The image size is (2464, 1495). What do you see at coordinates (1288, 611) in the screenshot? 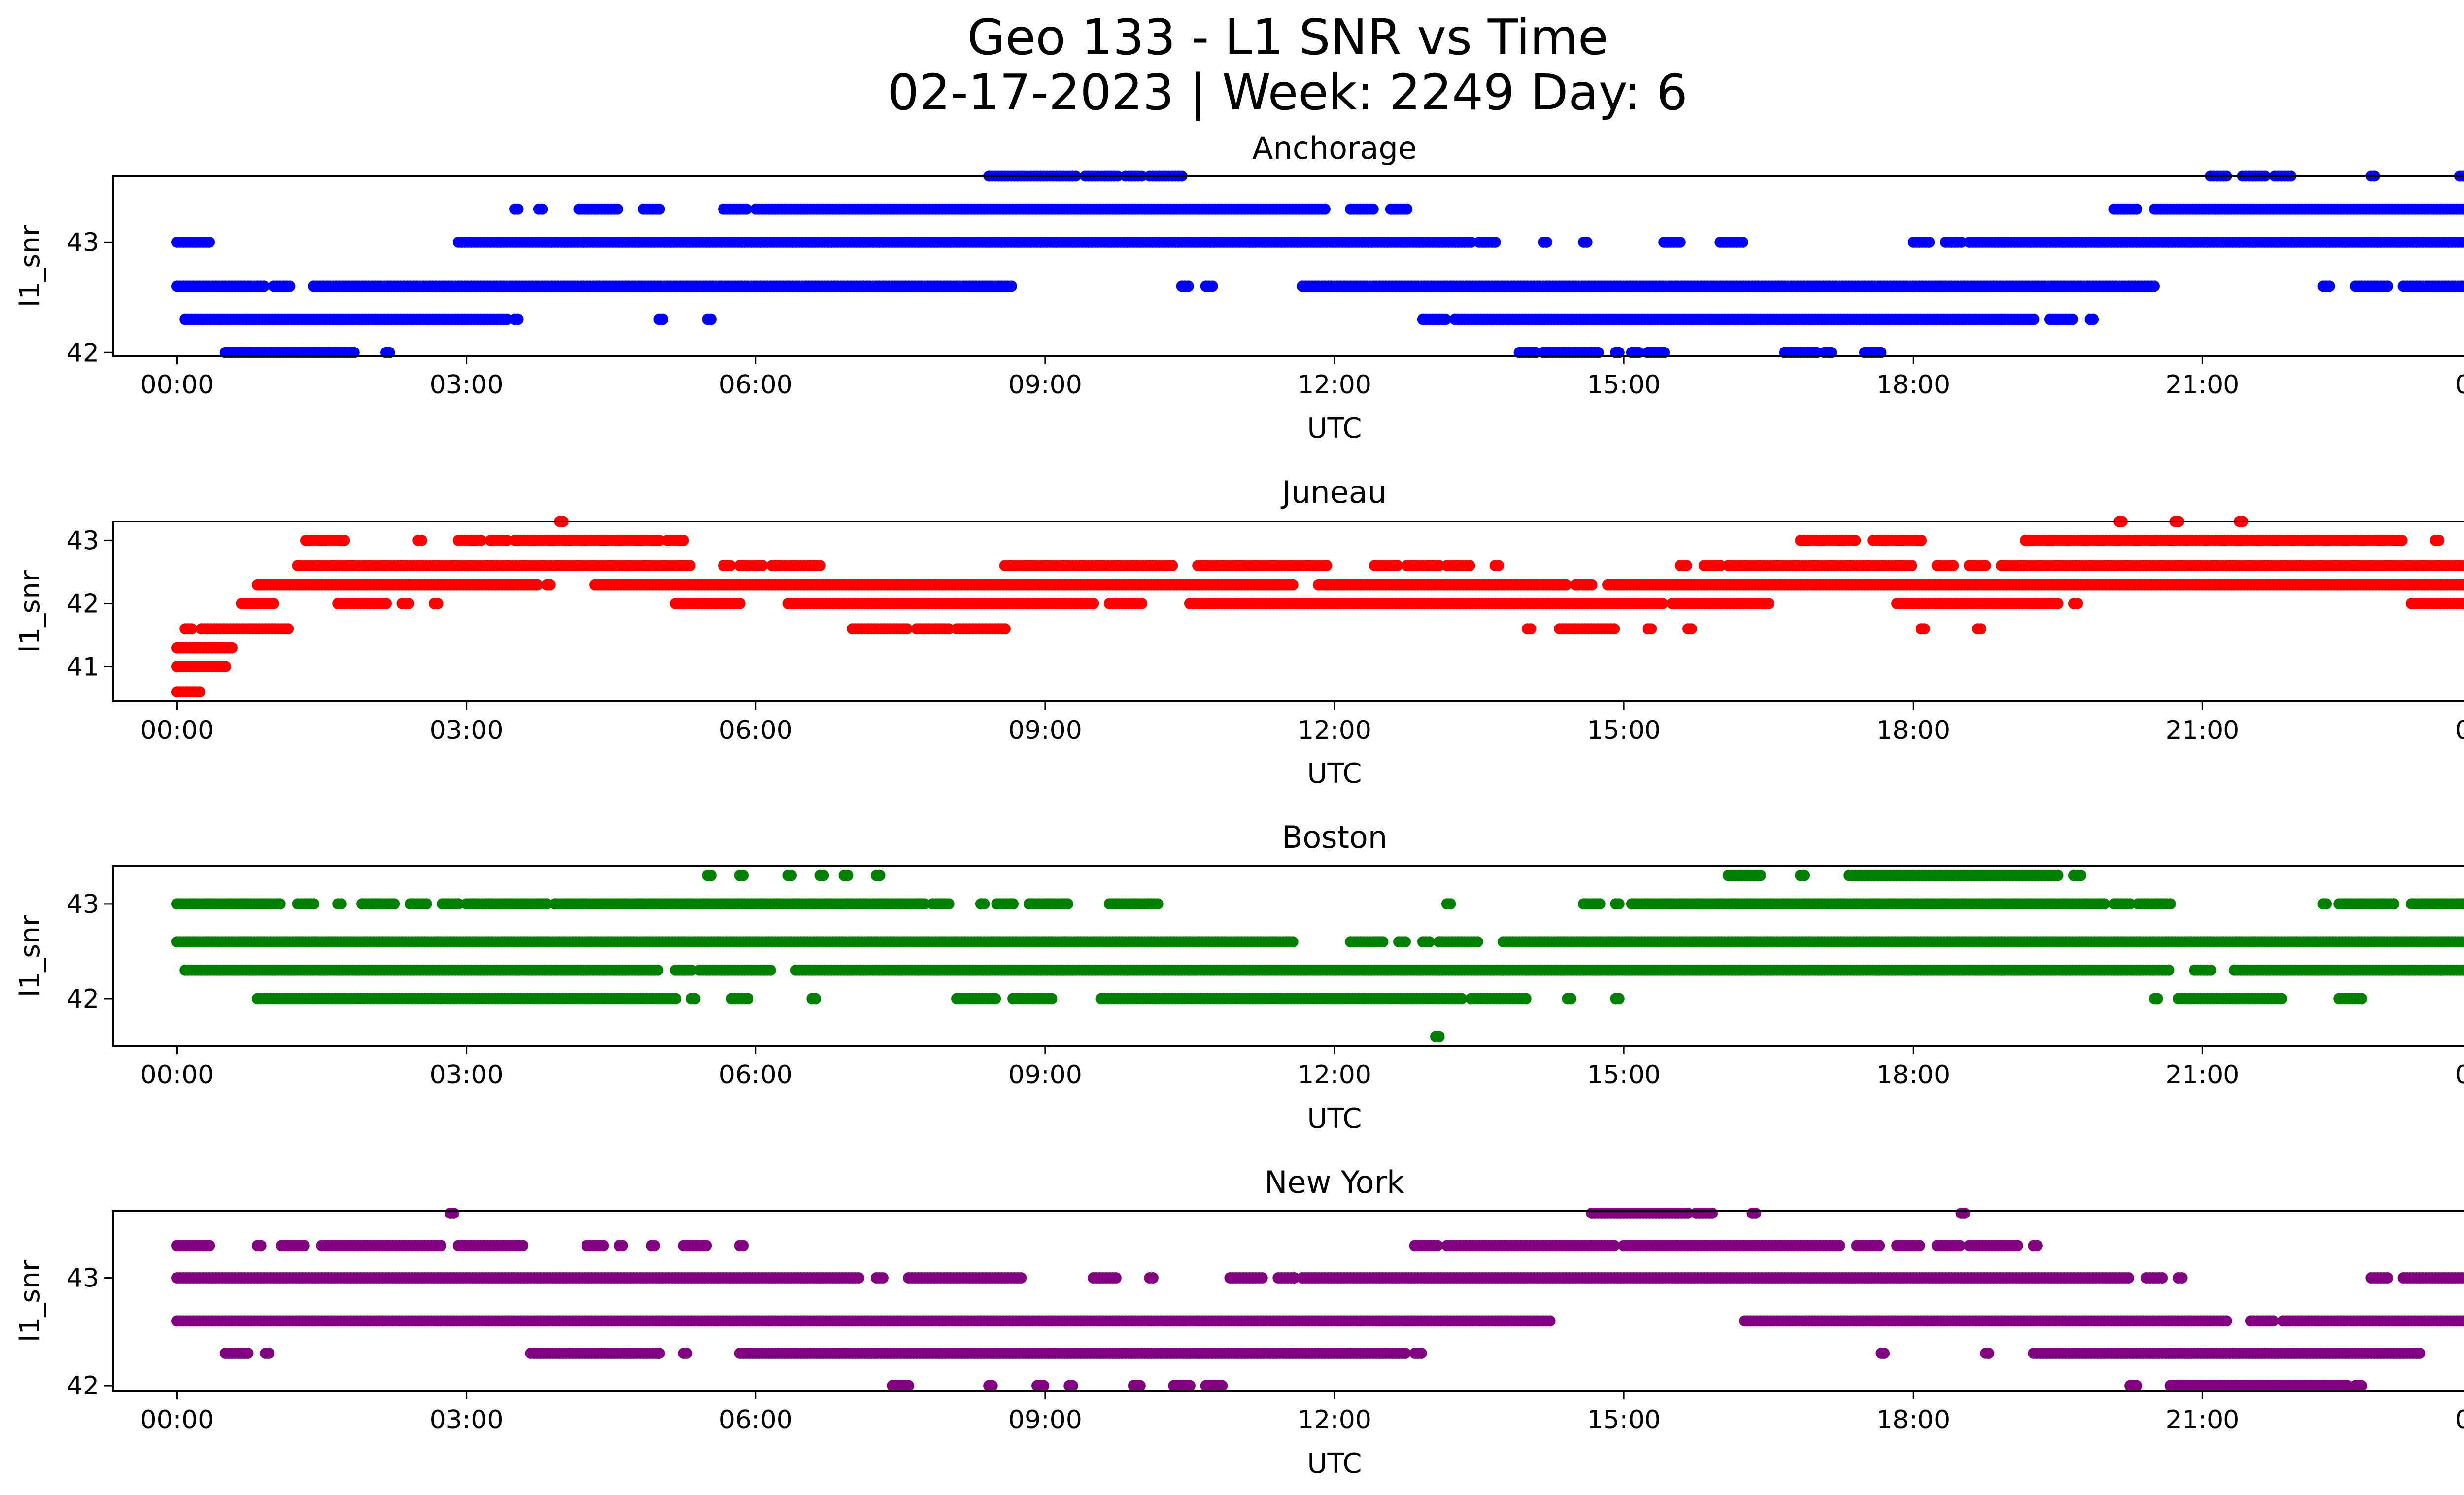
I see `axes-frame` at bounding box center [1288, 611].